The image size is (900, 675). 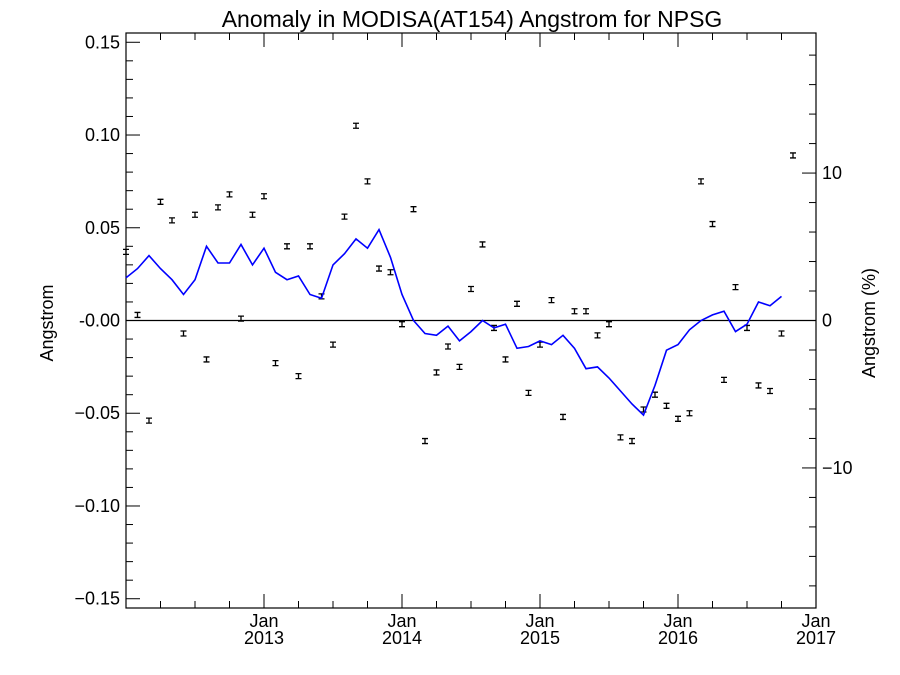 What do you see at coordinates (837, 468) in the screenshot?
I see `y-right-tick-label: −10` at bounding box center [837, 468].